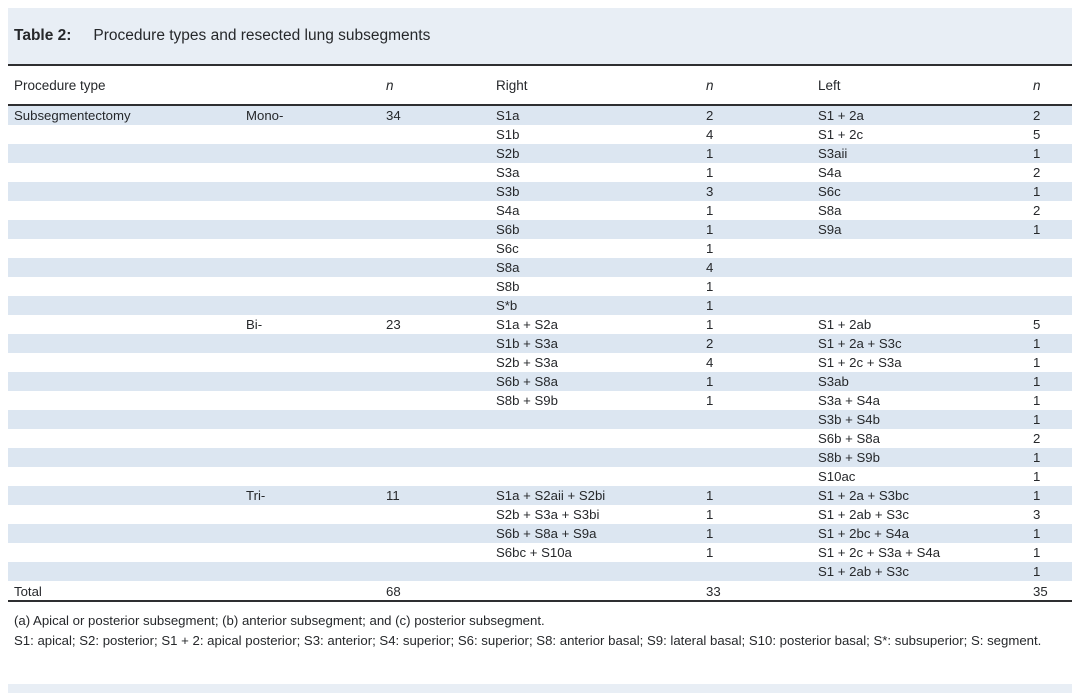 This screenshot has height=693, width=1080. I want to click on table-row: S8b + S9b 1, so click(540, 457).